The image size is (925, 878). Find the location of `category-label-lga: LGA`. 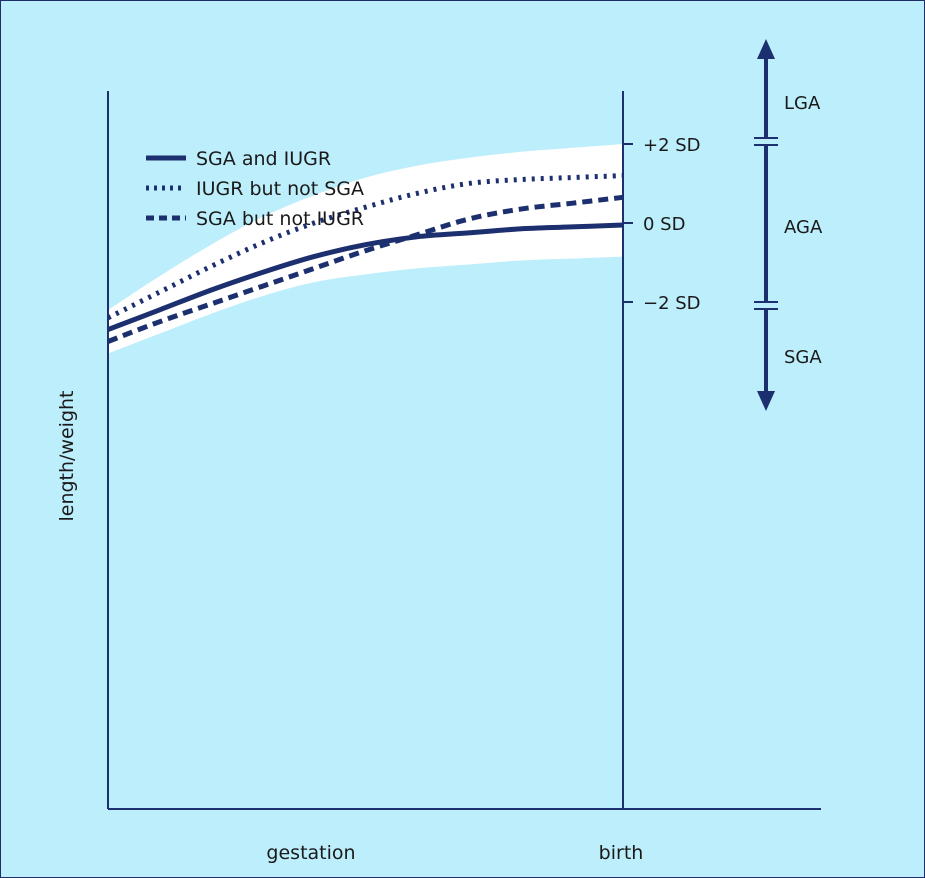

category-label-lga: LGA is located at coordinates (802, 103).